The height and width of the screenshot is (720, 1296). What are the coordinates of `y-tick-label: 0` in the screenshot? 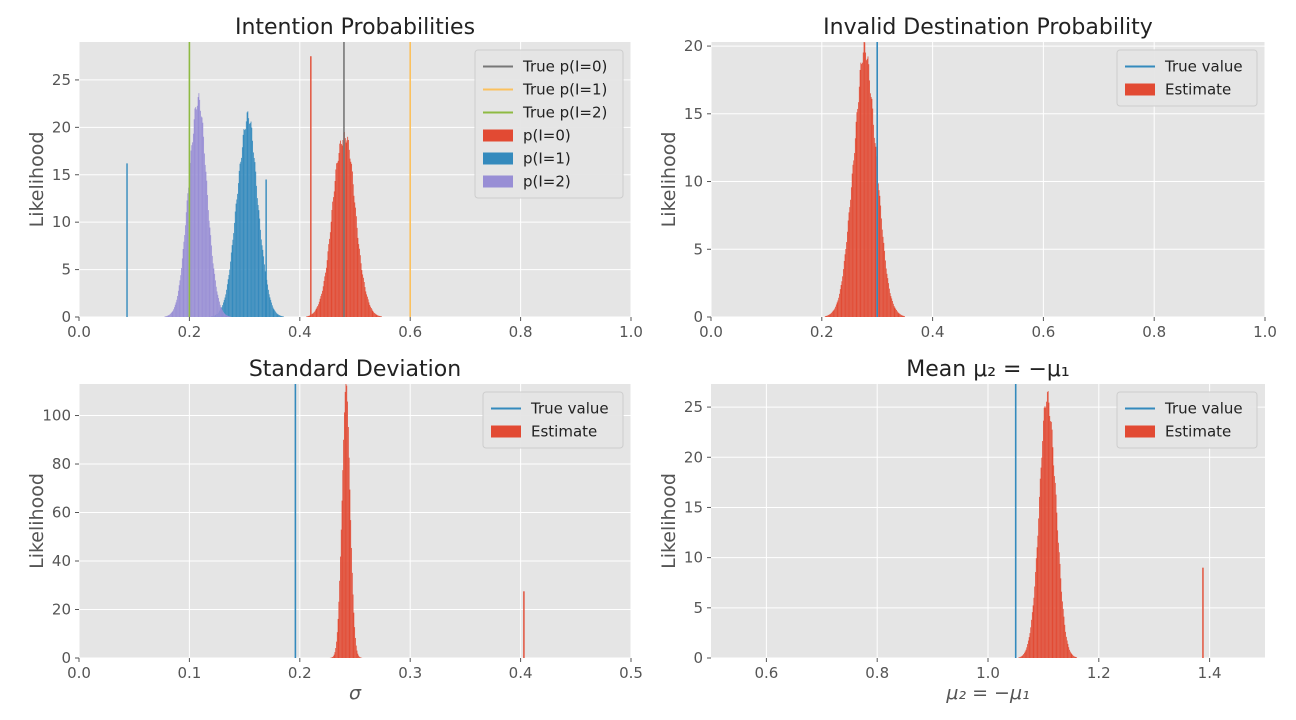 It's located at (698, 317).